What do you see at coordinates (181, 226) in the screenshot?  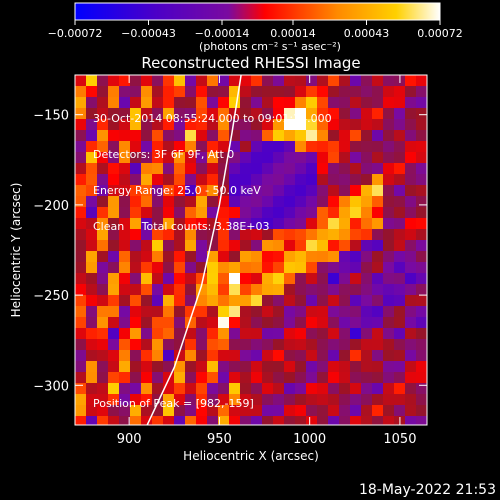 I see `annotation-total-counts: Clean Total counts: 3.38E+03` at bounding box center [181, 226].